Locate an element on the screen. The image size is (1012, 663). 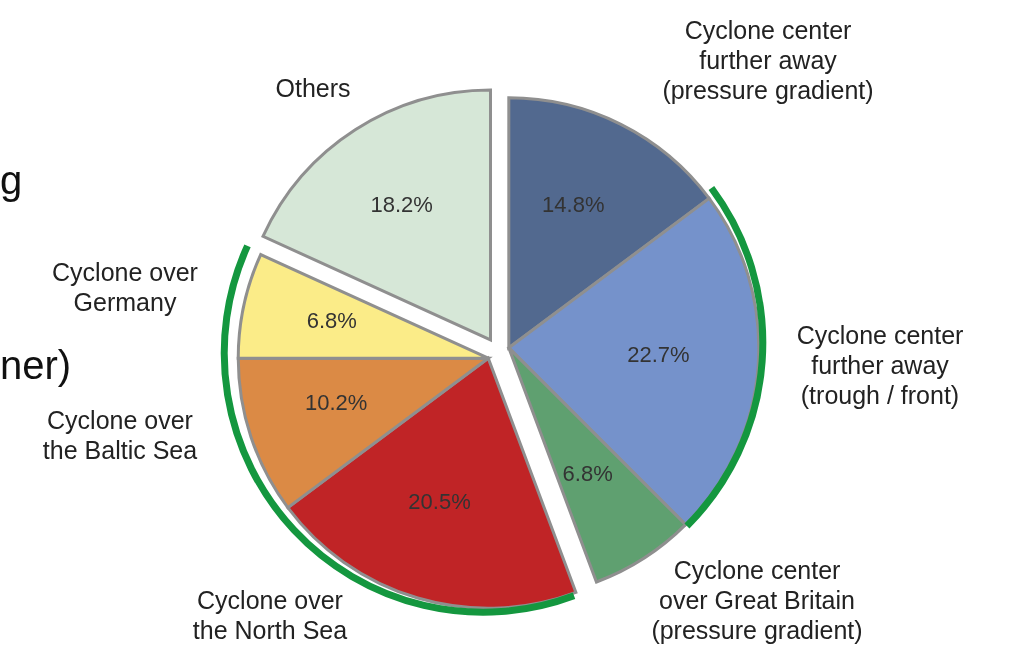
data-label: 14.8% is located at coordinates (573, 204).